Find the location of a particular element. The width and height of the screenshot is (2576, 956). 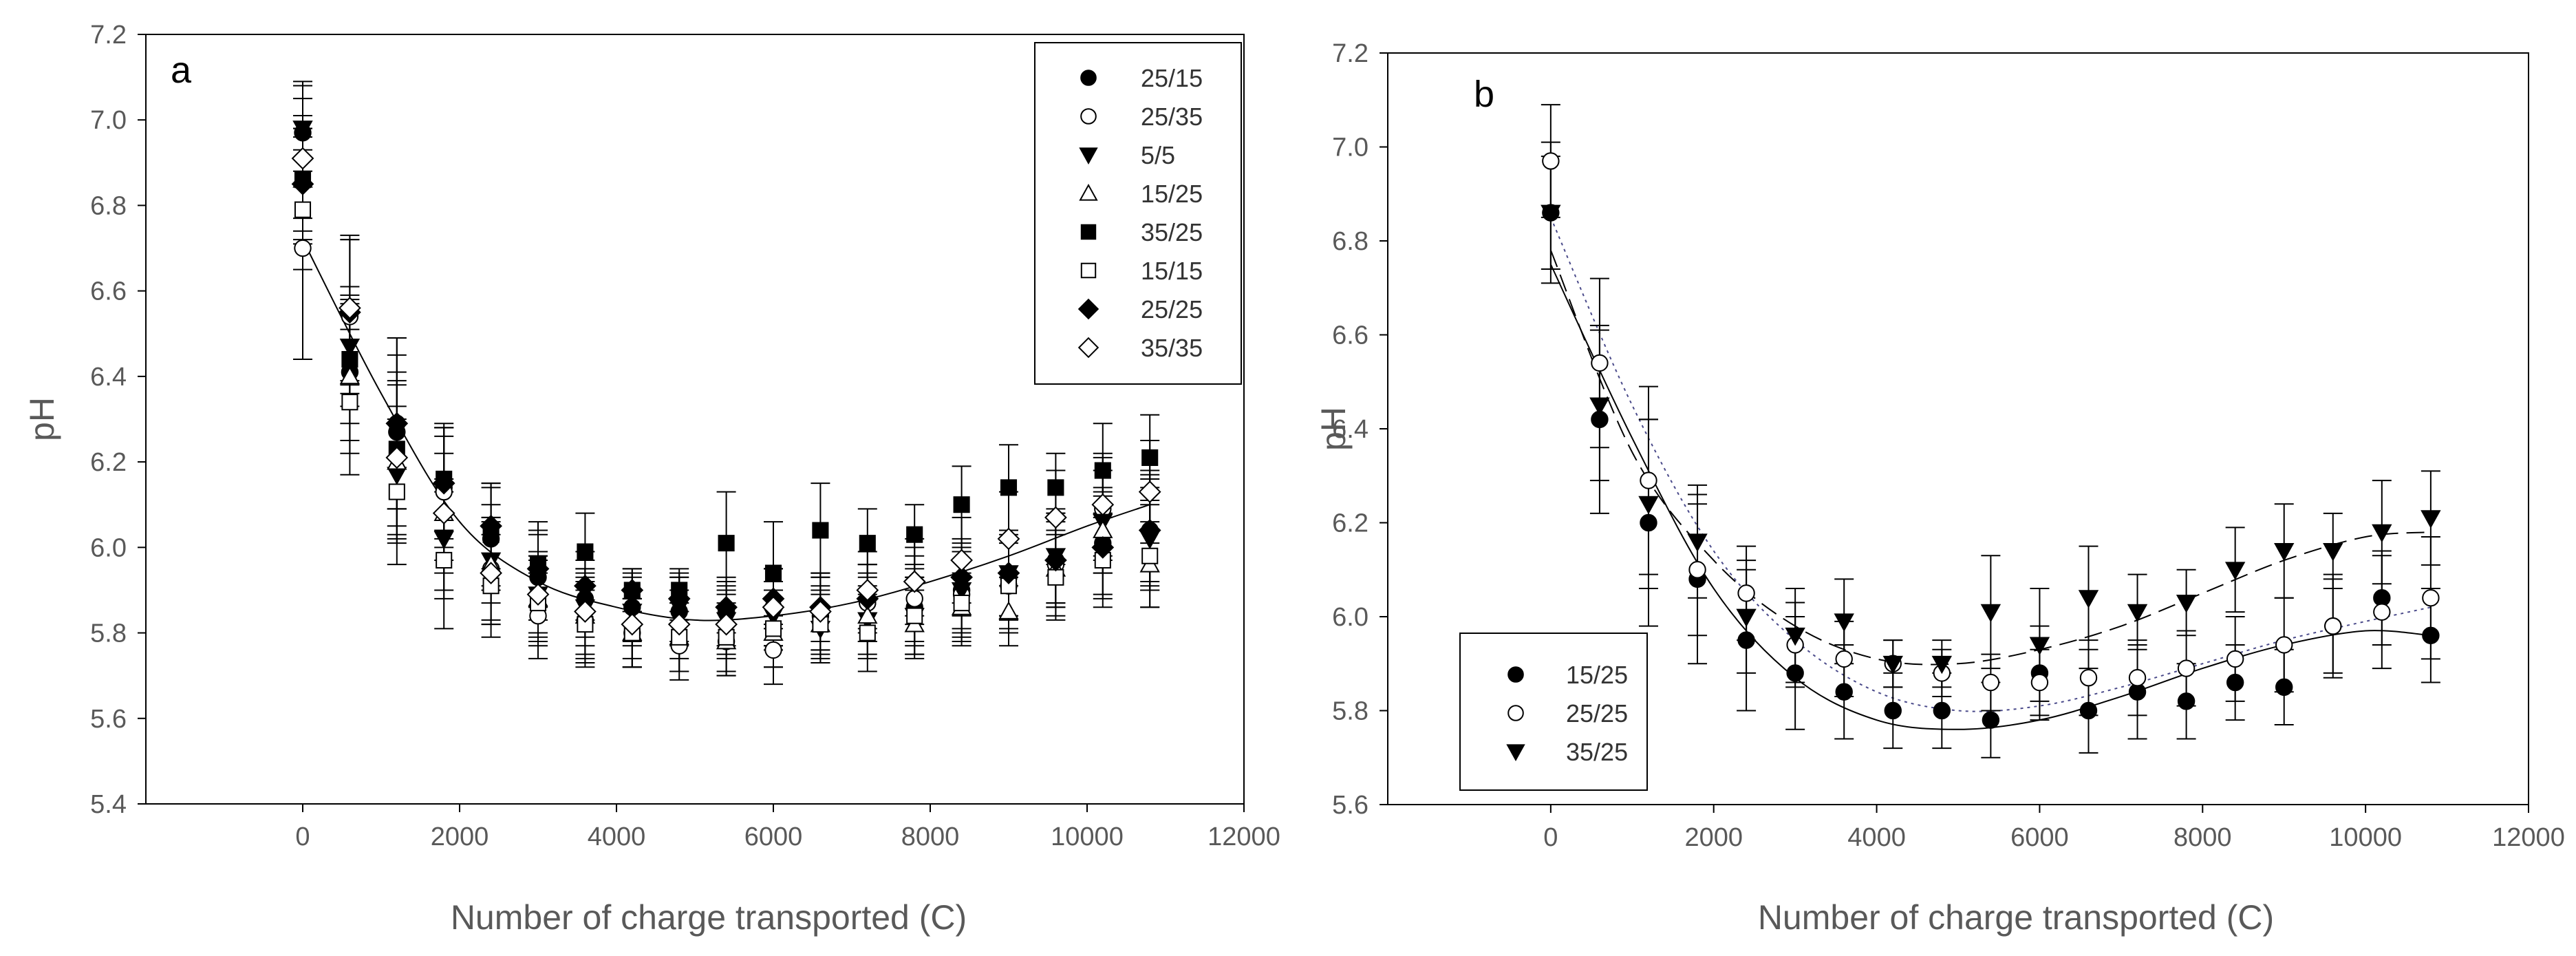

panel-a-legend-label-15-25: 15/25 is located at coordinates (1172, 194).